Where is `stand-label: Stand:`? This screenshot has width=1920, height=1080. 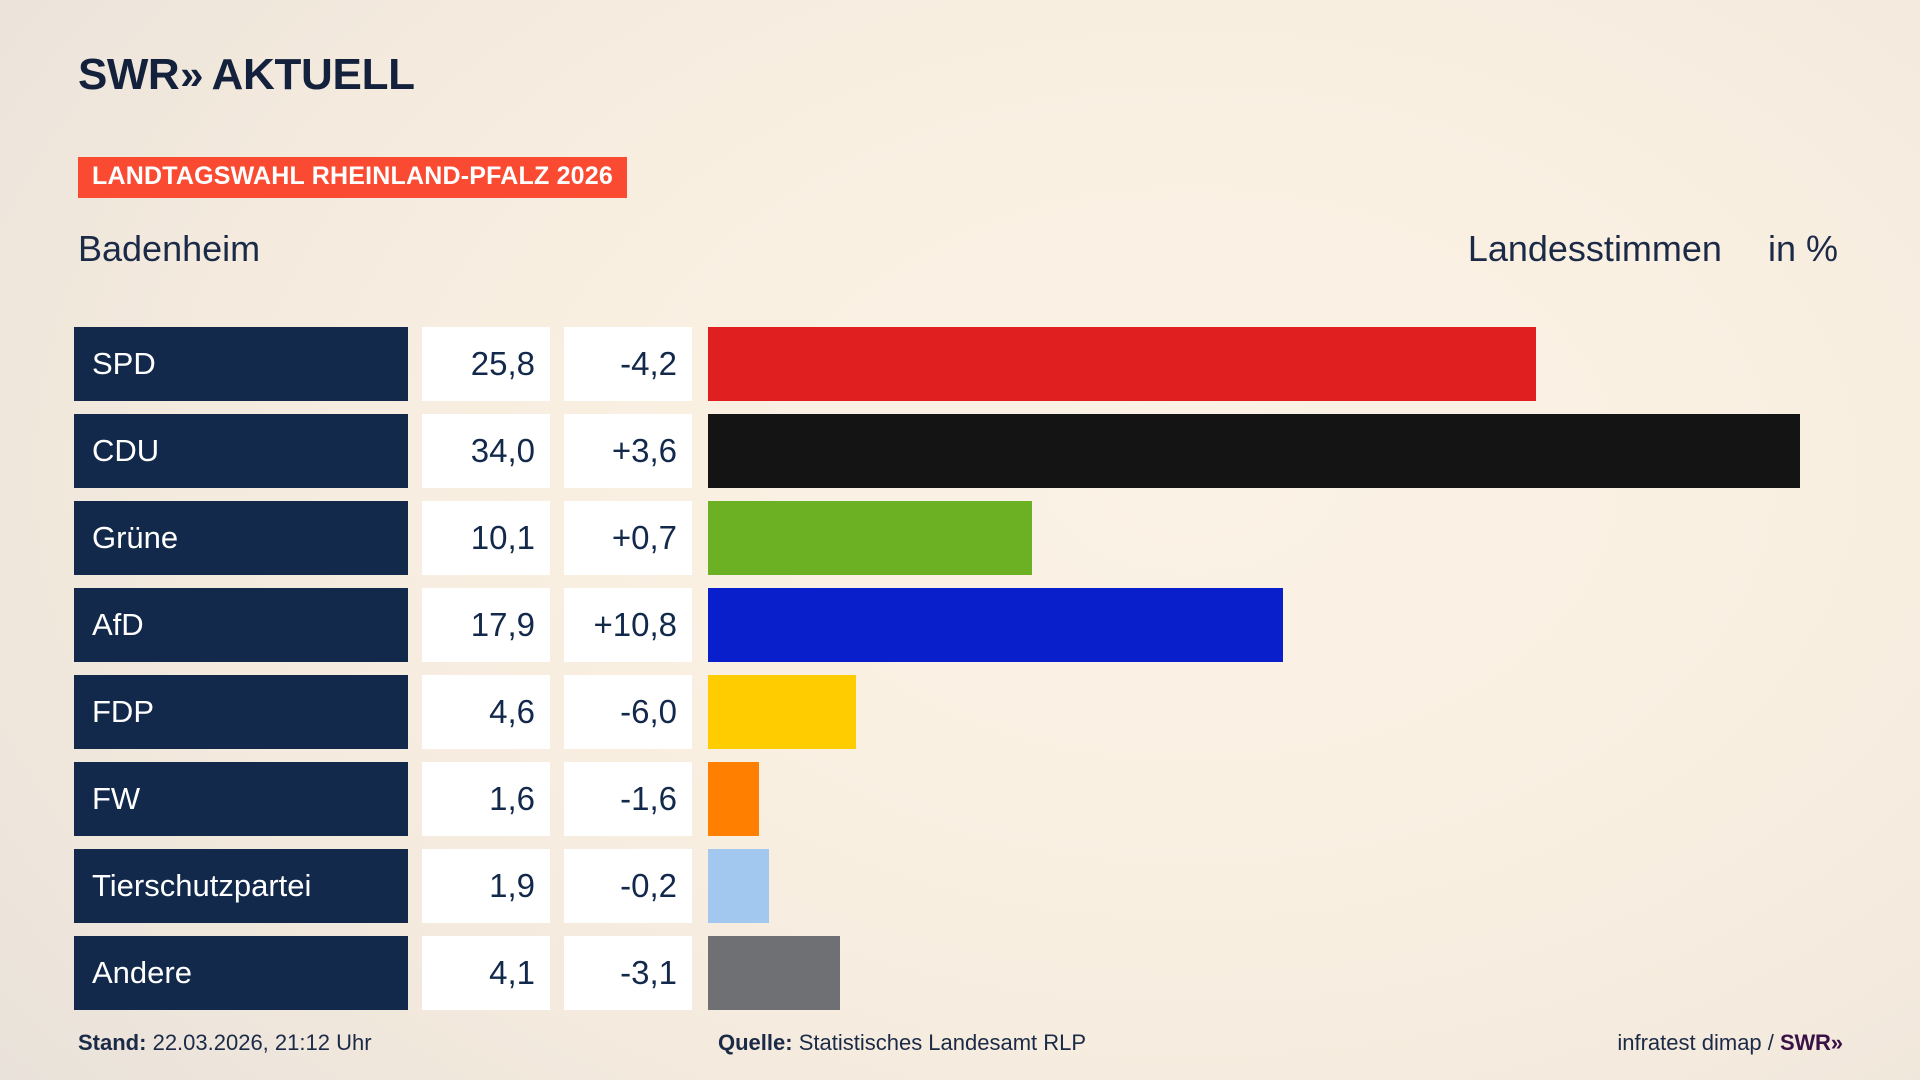
stand-label: Stand: is located at coordinates (112, 1042).